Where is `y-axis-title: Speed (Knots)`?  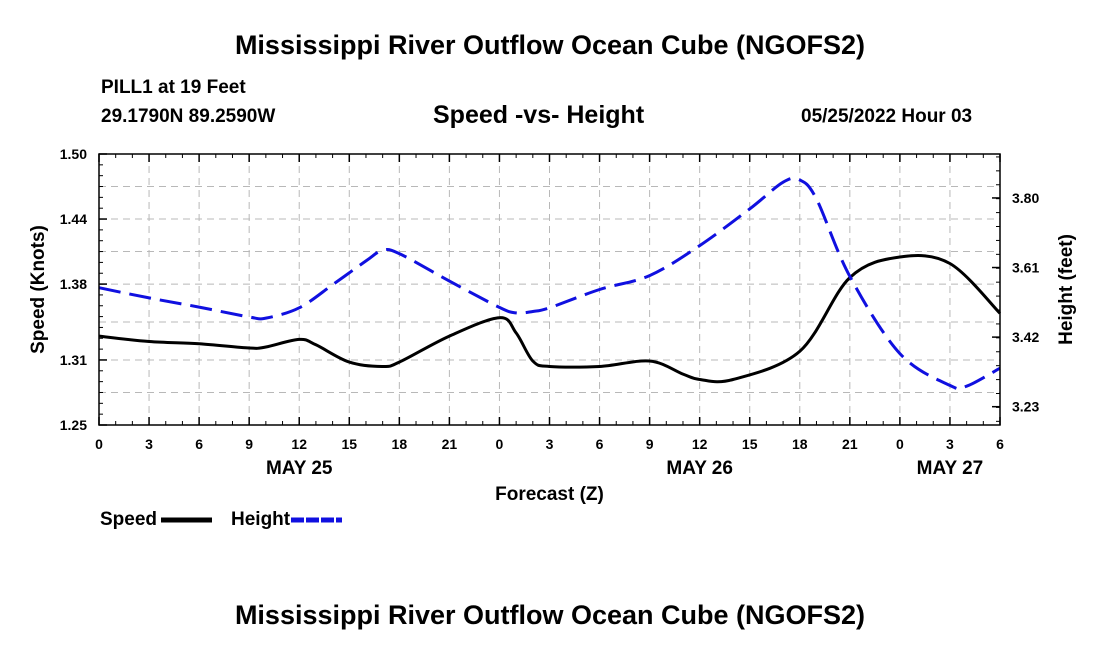
y-axis-title: Speed (Knots) is located at coordinates (38, 289).